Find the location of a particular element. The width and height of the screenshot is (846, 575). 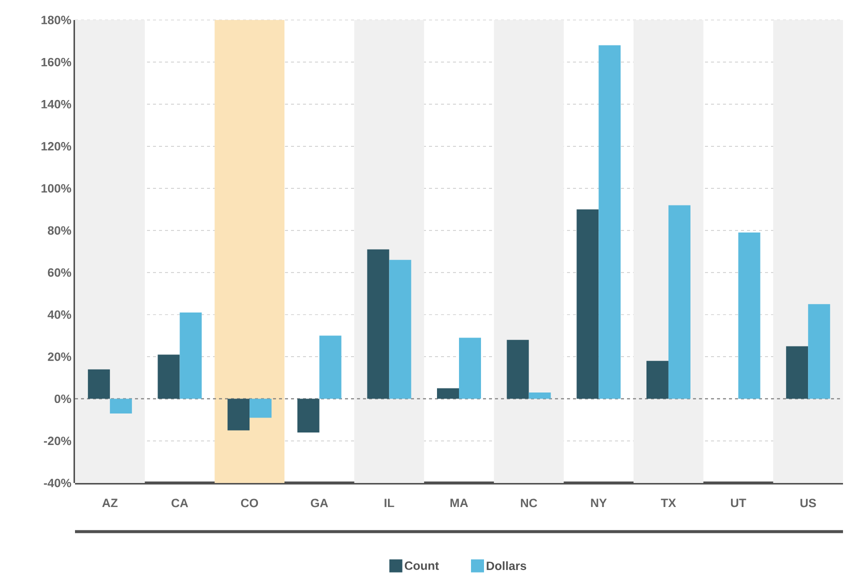

x-tick-label: MA is located at coordinates (459, 502).